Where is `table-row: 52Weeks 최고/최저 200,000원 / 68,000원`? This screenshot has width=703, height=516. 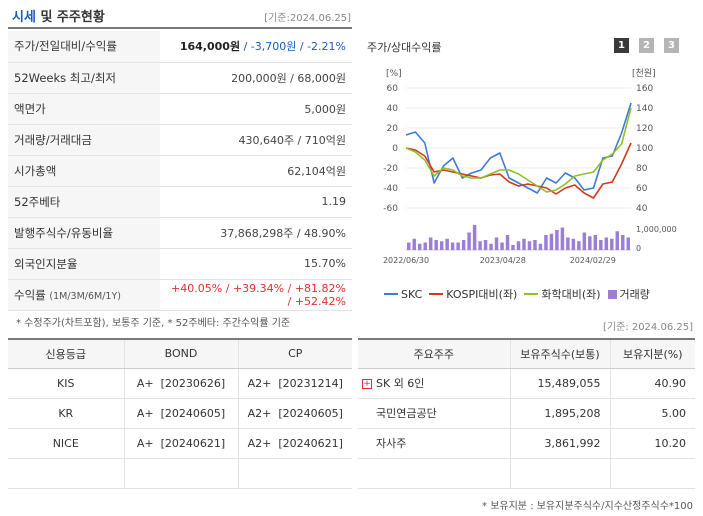
table-row: 52Weeks 최고/최저 200,000원 / 68,000원 is located at coordinates (180, 78).